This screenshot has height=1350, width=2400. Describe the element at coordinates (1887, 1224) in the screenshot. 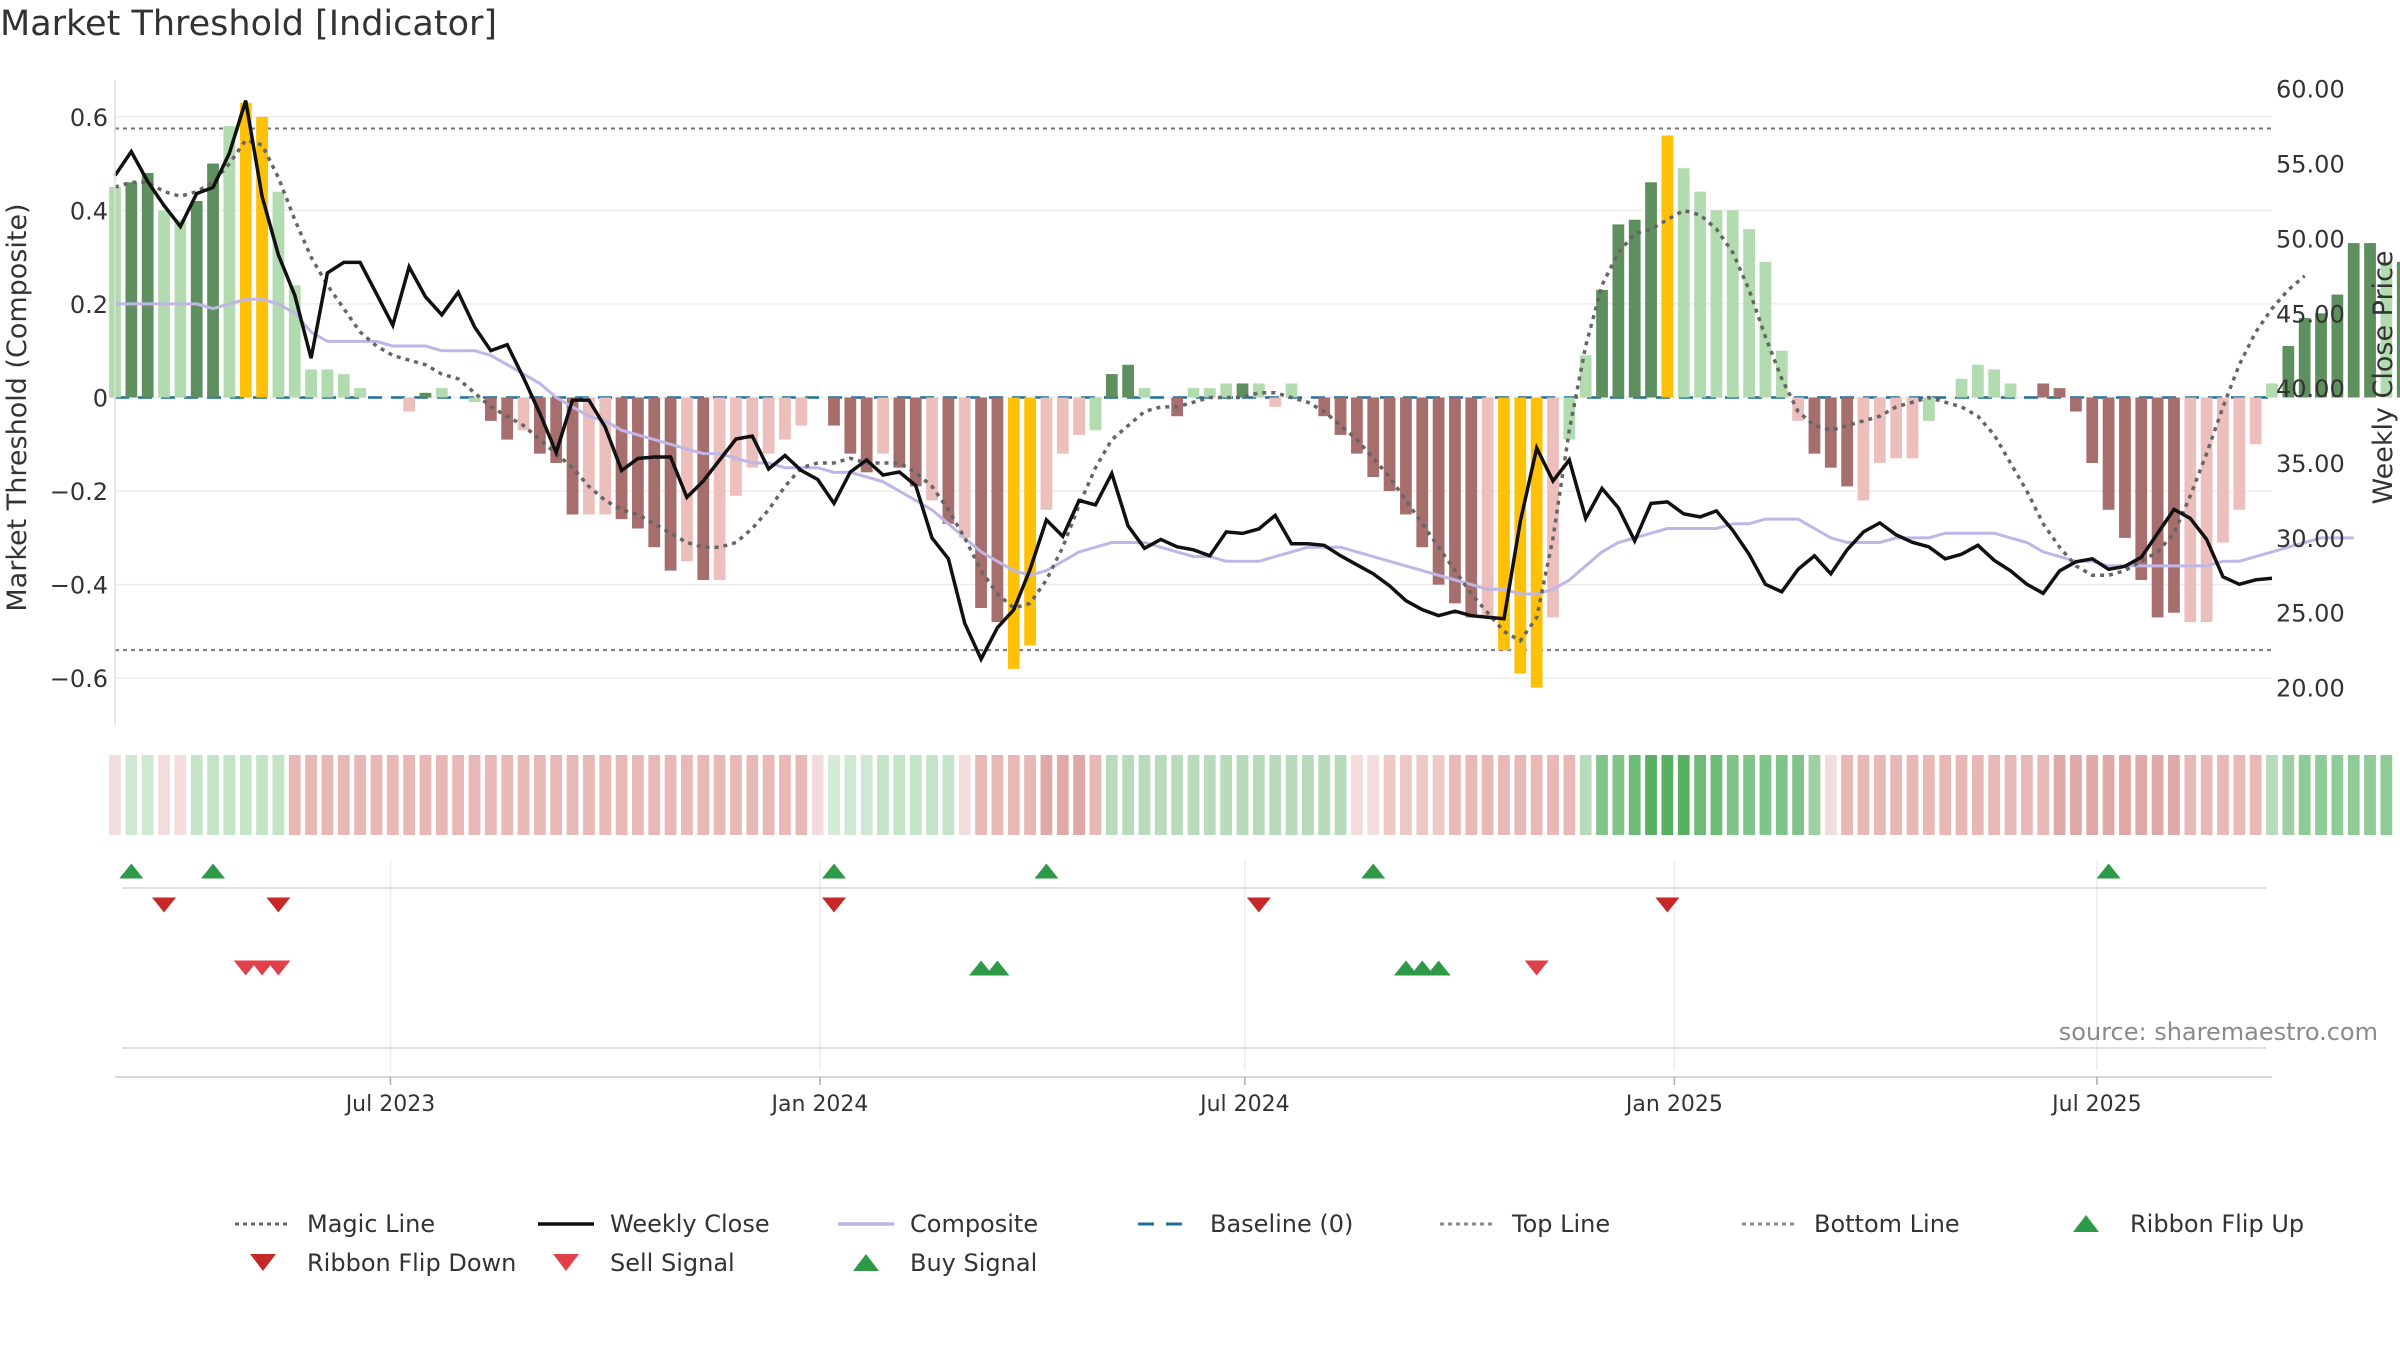

I see `legend-label: Bottom Line` at that location.